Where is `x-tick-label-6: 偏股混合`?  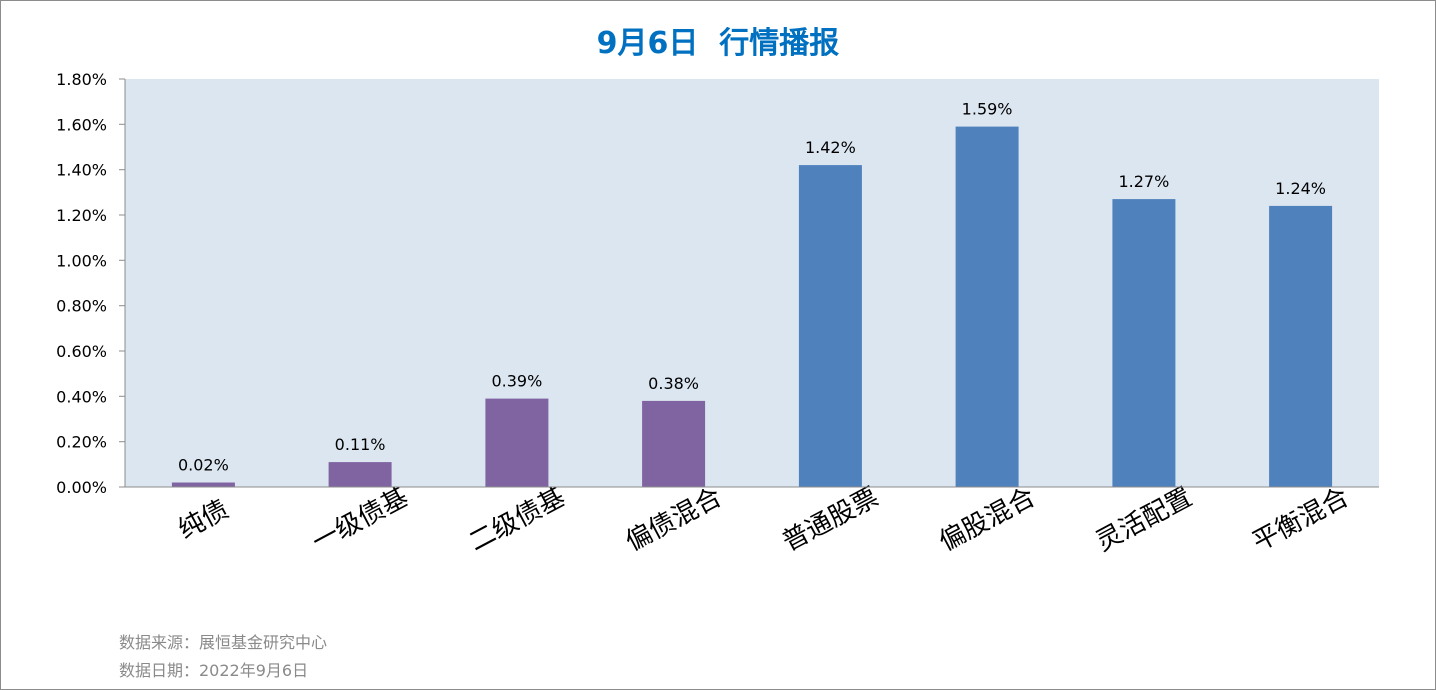
x-tick-label-6: 偏股混合 is located at coordinates (987, 519).